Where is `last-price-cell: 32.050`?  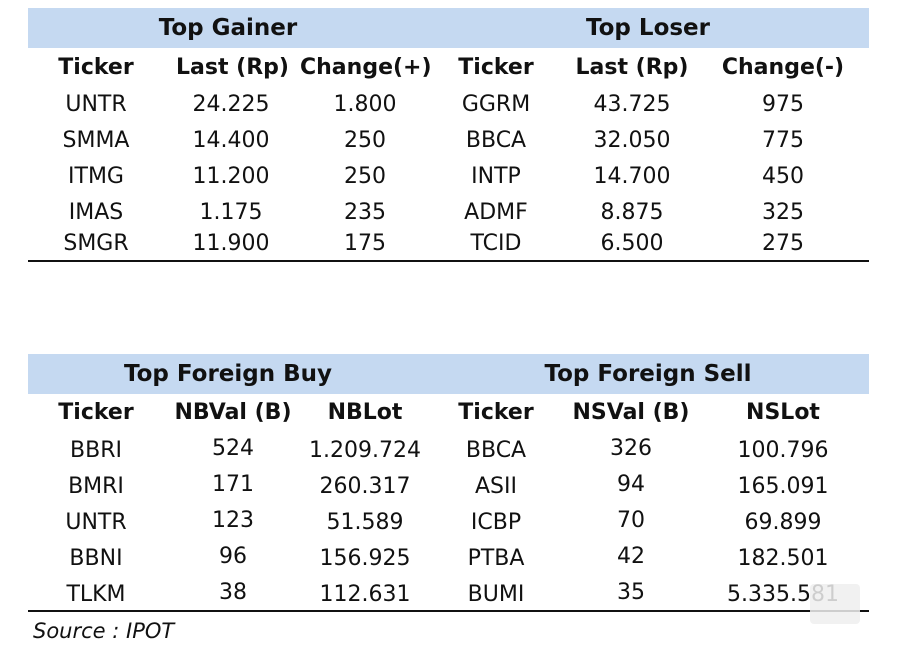 last-price-cell: 32.050 is located at coordinates (632, 140).